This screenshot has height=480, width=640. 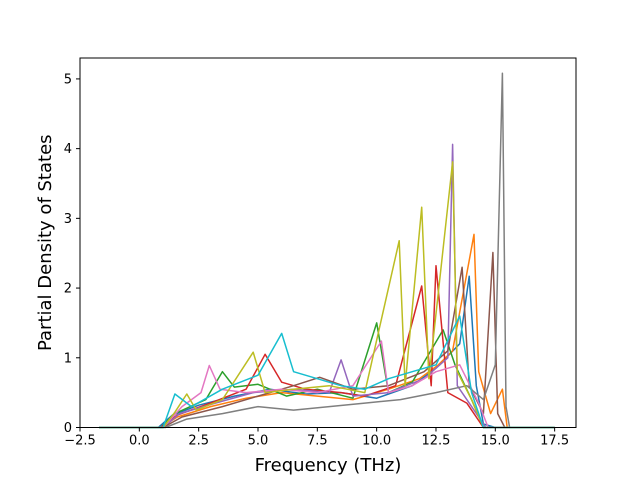 I want to click on y-tick-label: 0, so click(x=68, y=428).